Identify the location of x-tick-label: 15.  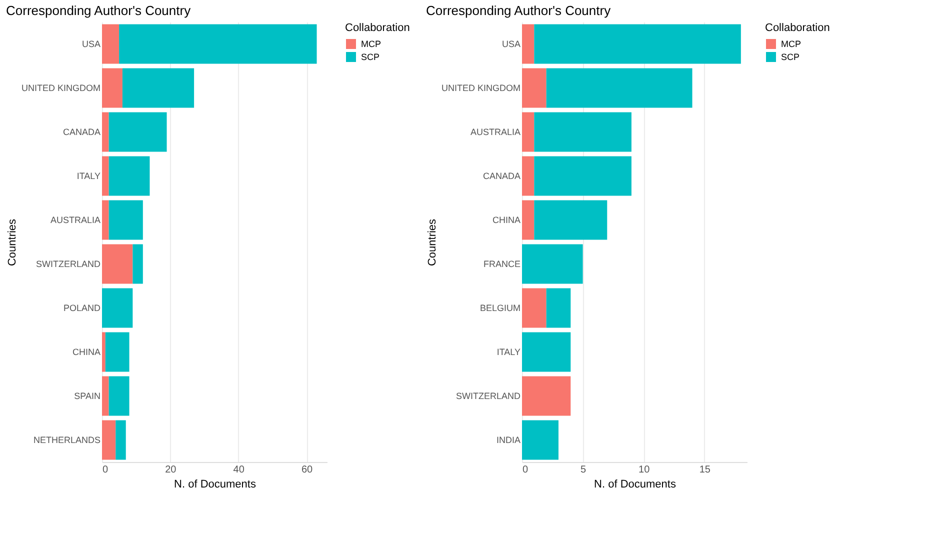
(705, 470).